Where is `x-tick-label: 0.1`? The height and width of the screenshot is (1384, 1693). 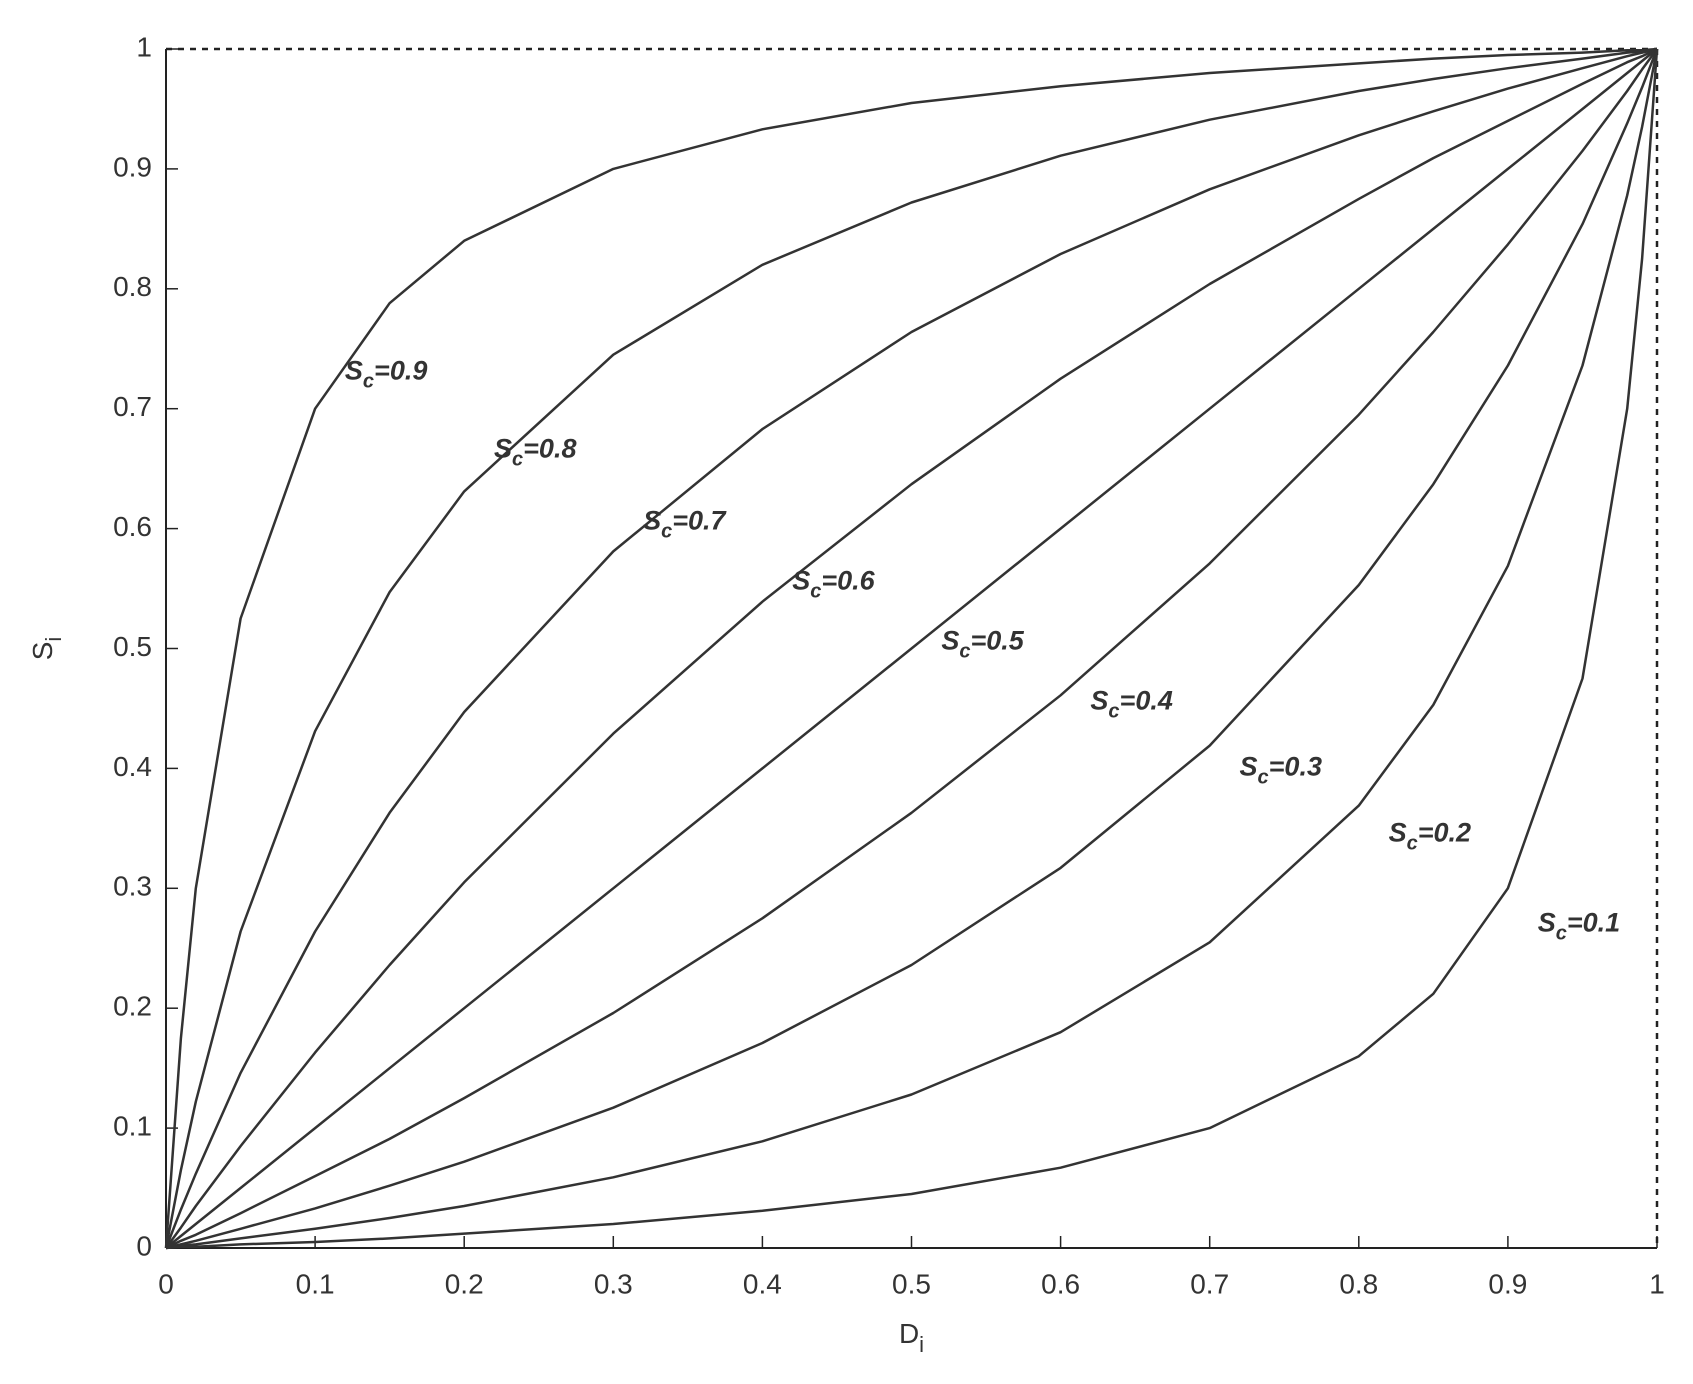 x-tick-label: 0.1 is located at coordinates (315, 1283).